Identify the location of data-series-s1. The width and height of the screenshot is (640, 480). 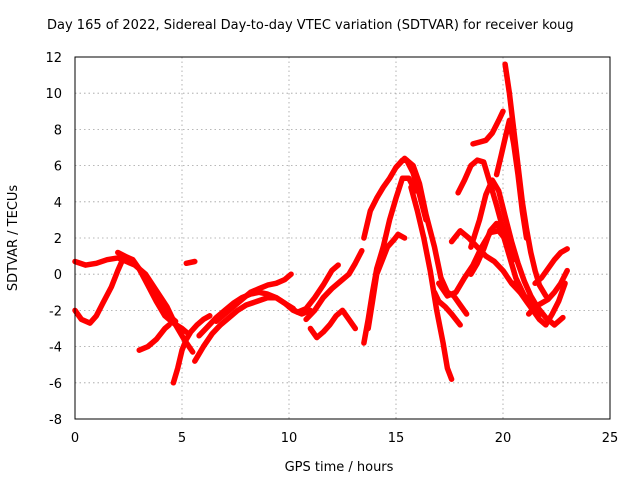
(134, 305).